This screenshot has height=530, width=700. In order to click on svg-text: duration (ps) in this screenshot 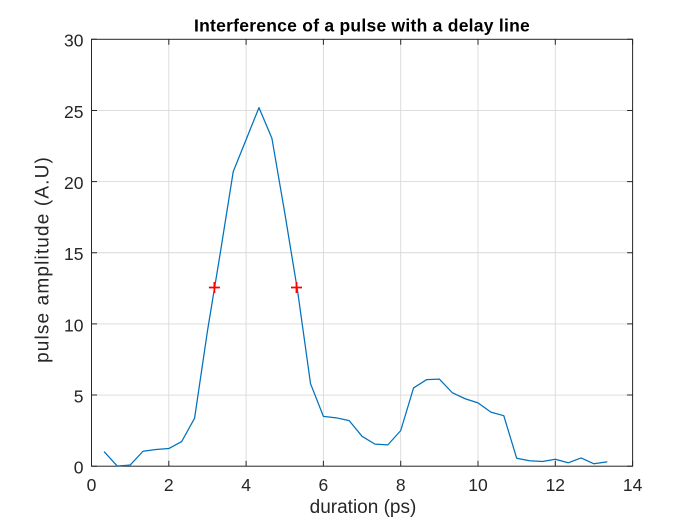, I will do `click(363, 507)`.